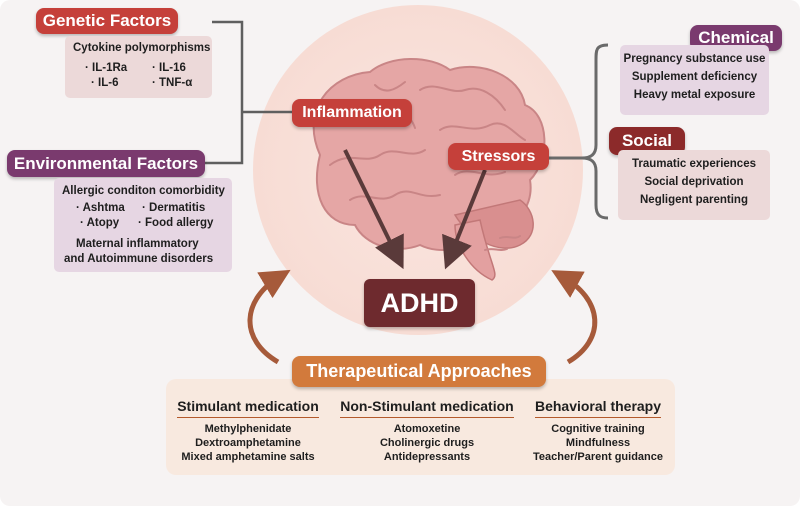 The width and height of the screenshot is (800, 506). I want to click on genetic-subtitle: Cytokine polymorphisms, so click(142, 48).